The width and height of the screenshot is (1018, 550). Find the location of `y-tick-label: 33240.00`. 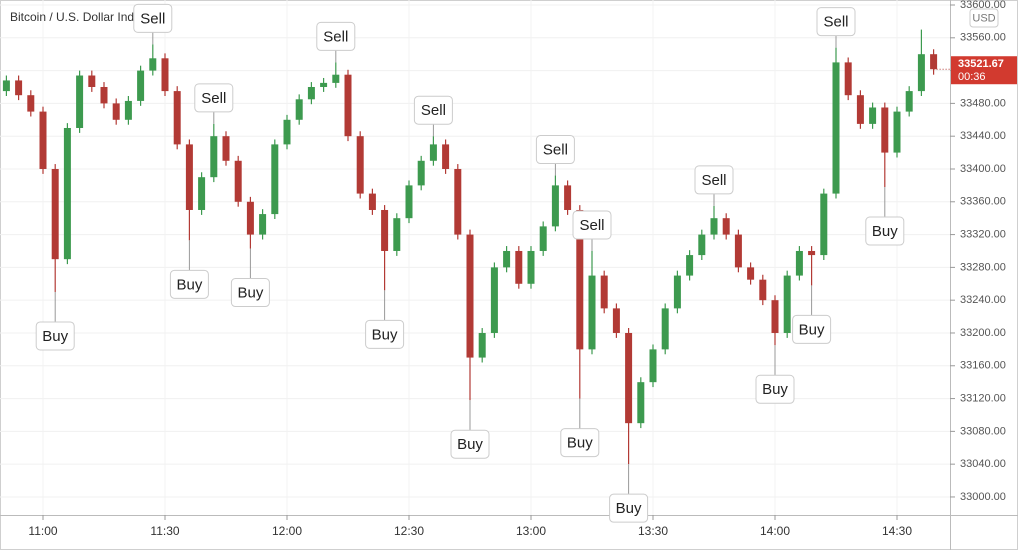

y-tick-label: 33240.00 is located at coordinates (983, 300).